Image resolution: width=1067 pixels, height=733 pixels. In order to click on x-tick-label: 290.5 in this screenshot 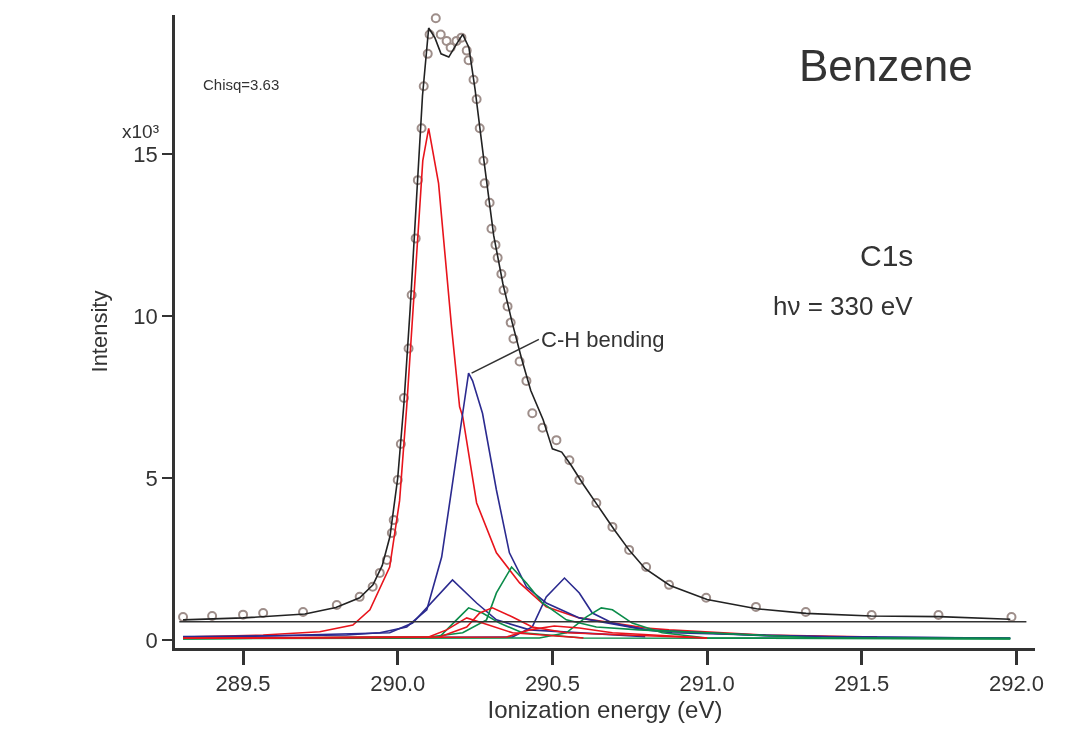, I will do `click(552, 684)`.